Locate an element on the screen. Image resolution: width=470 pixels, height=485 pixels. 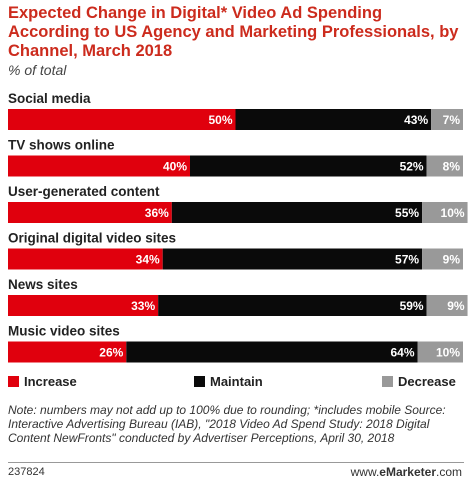
bar-maintain-tv-shows-online is located at coordinates (308, 166).